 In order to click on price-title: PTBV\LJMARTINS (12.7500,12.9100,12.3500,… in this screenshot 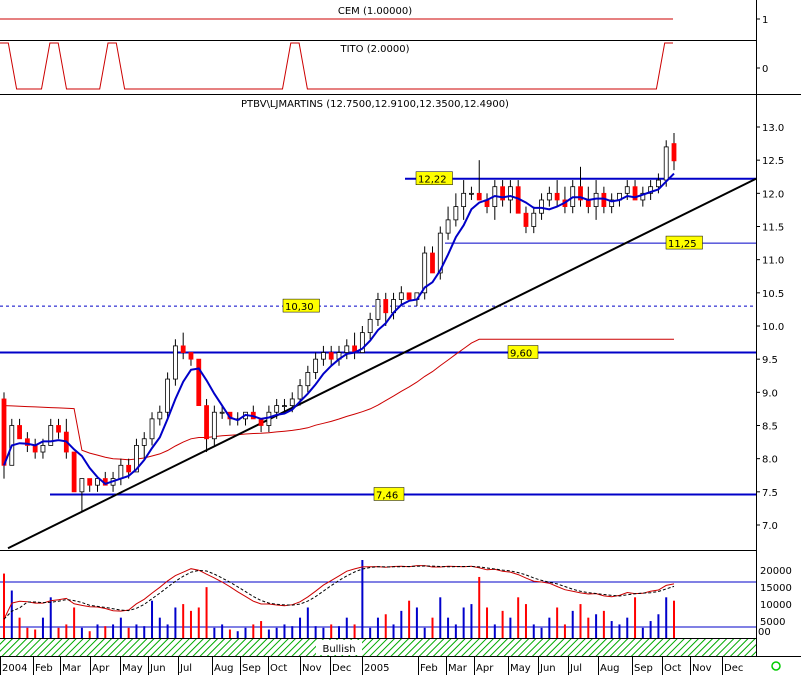, I will do `click(375, 104)`.